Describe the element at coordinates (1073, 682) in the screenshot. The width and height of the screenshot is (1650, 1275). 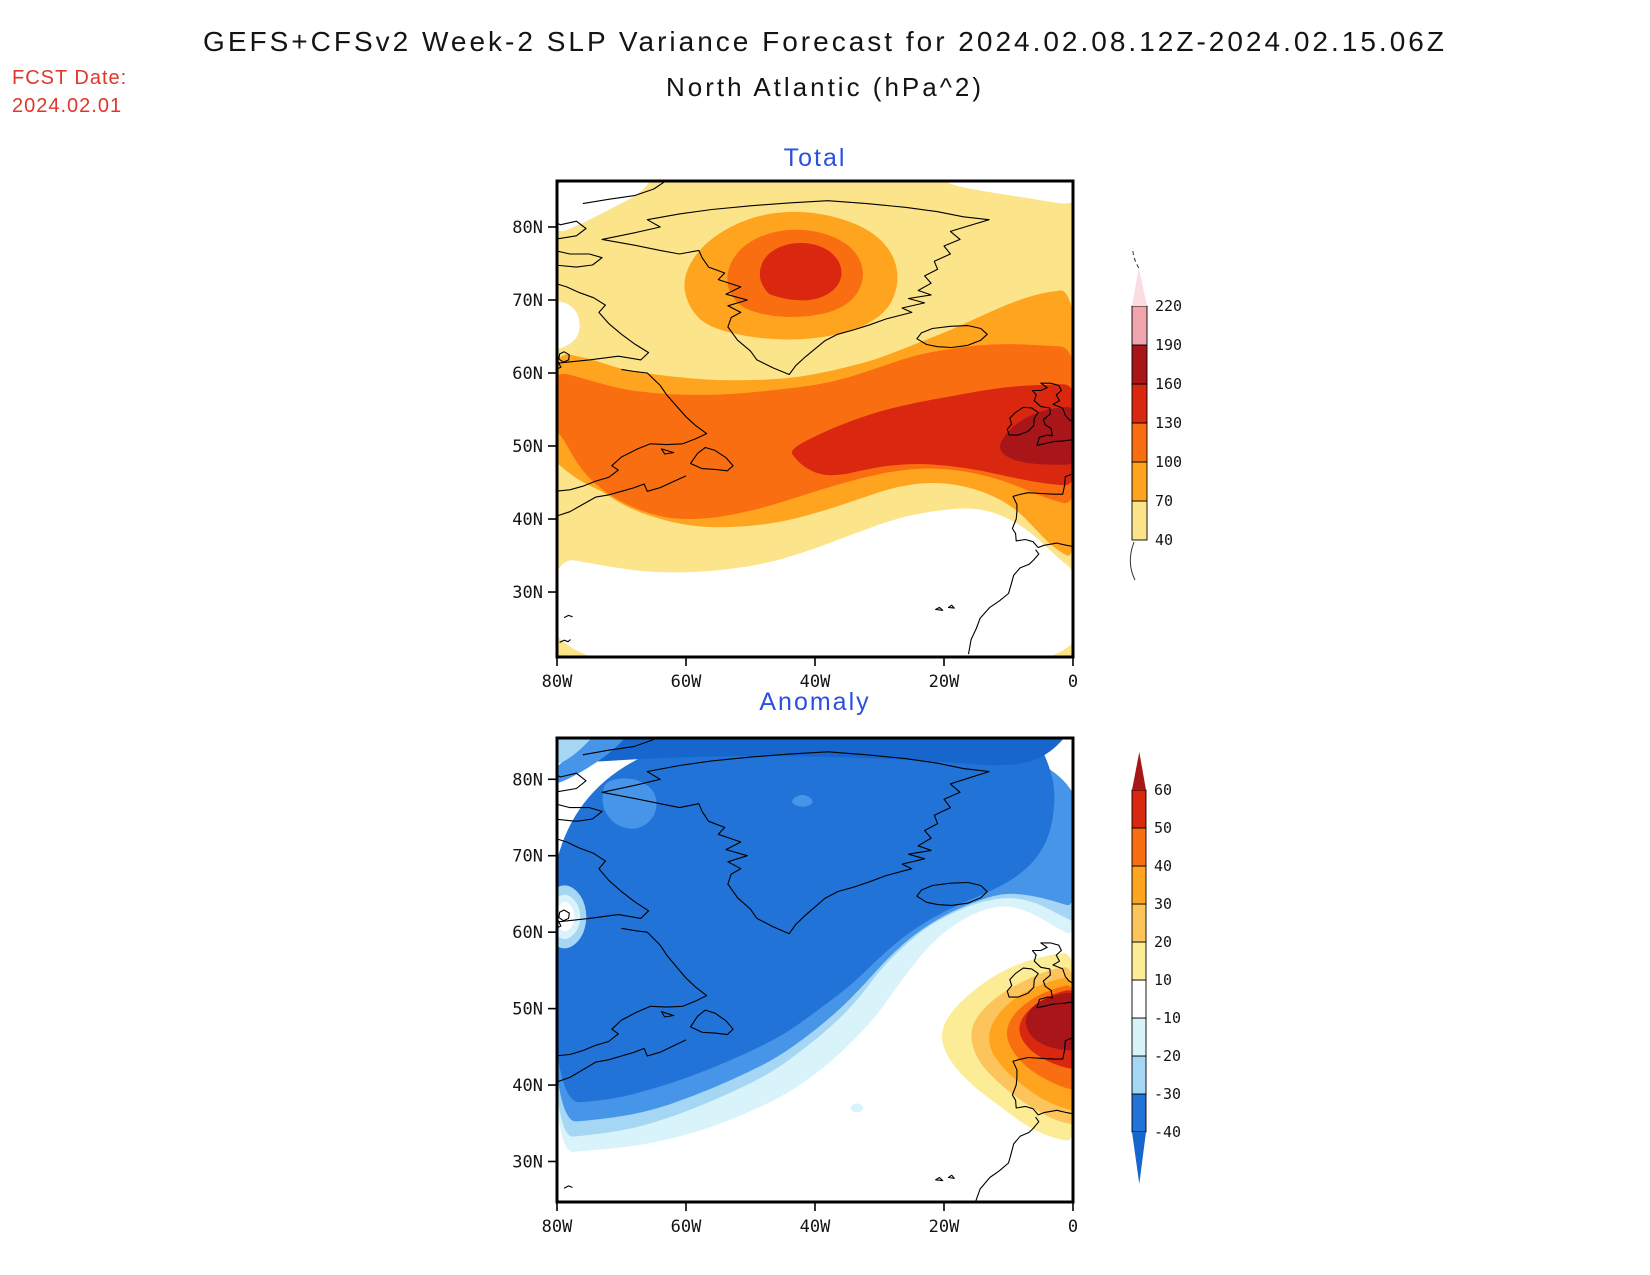
I see `lon-tick-label: 0` at that location.